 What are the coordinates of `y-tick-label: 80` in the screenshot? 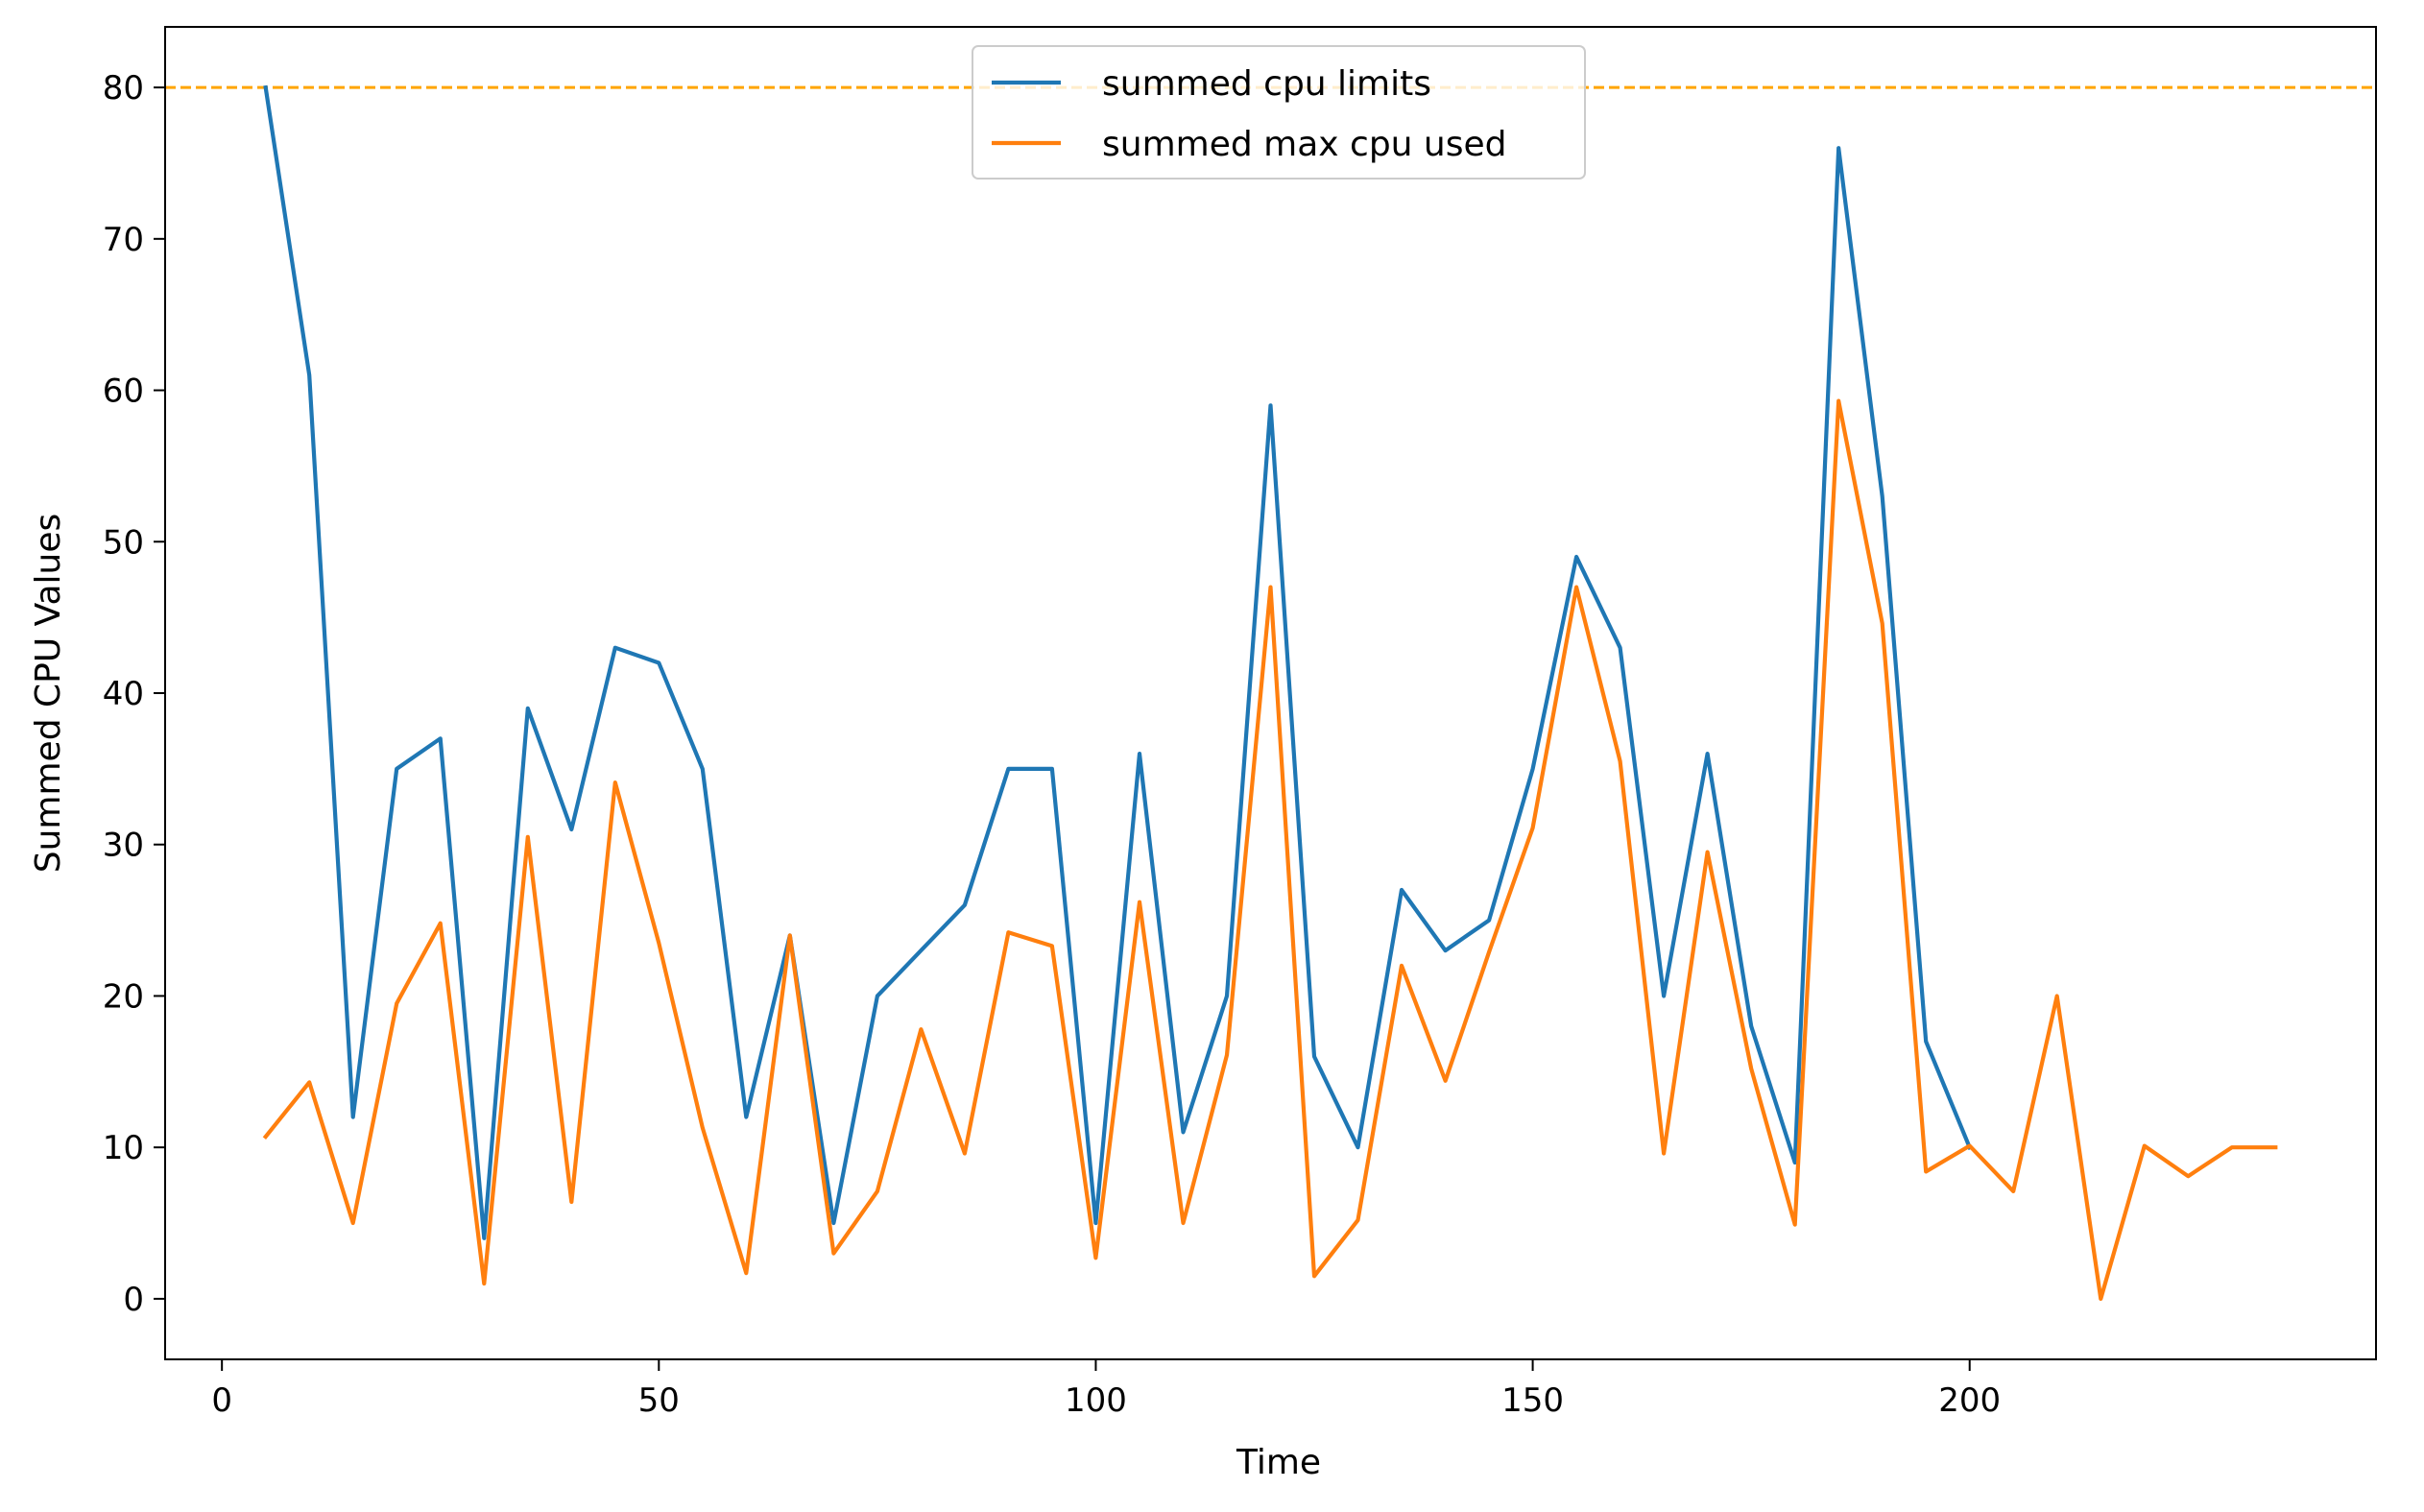 It's located at (123, 88).